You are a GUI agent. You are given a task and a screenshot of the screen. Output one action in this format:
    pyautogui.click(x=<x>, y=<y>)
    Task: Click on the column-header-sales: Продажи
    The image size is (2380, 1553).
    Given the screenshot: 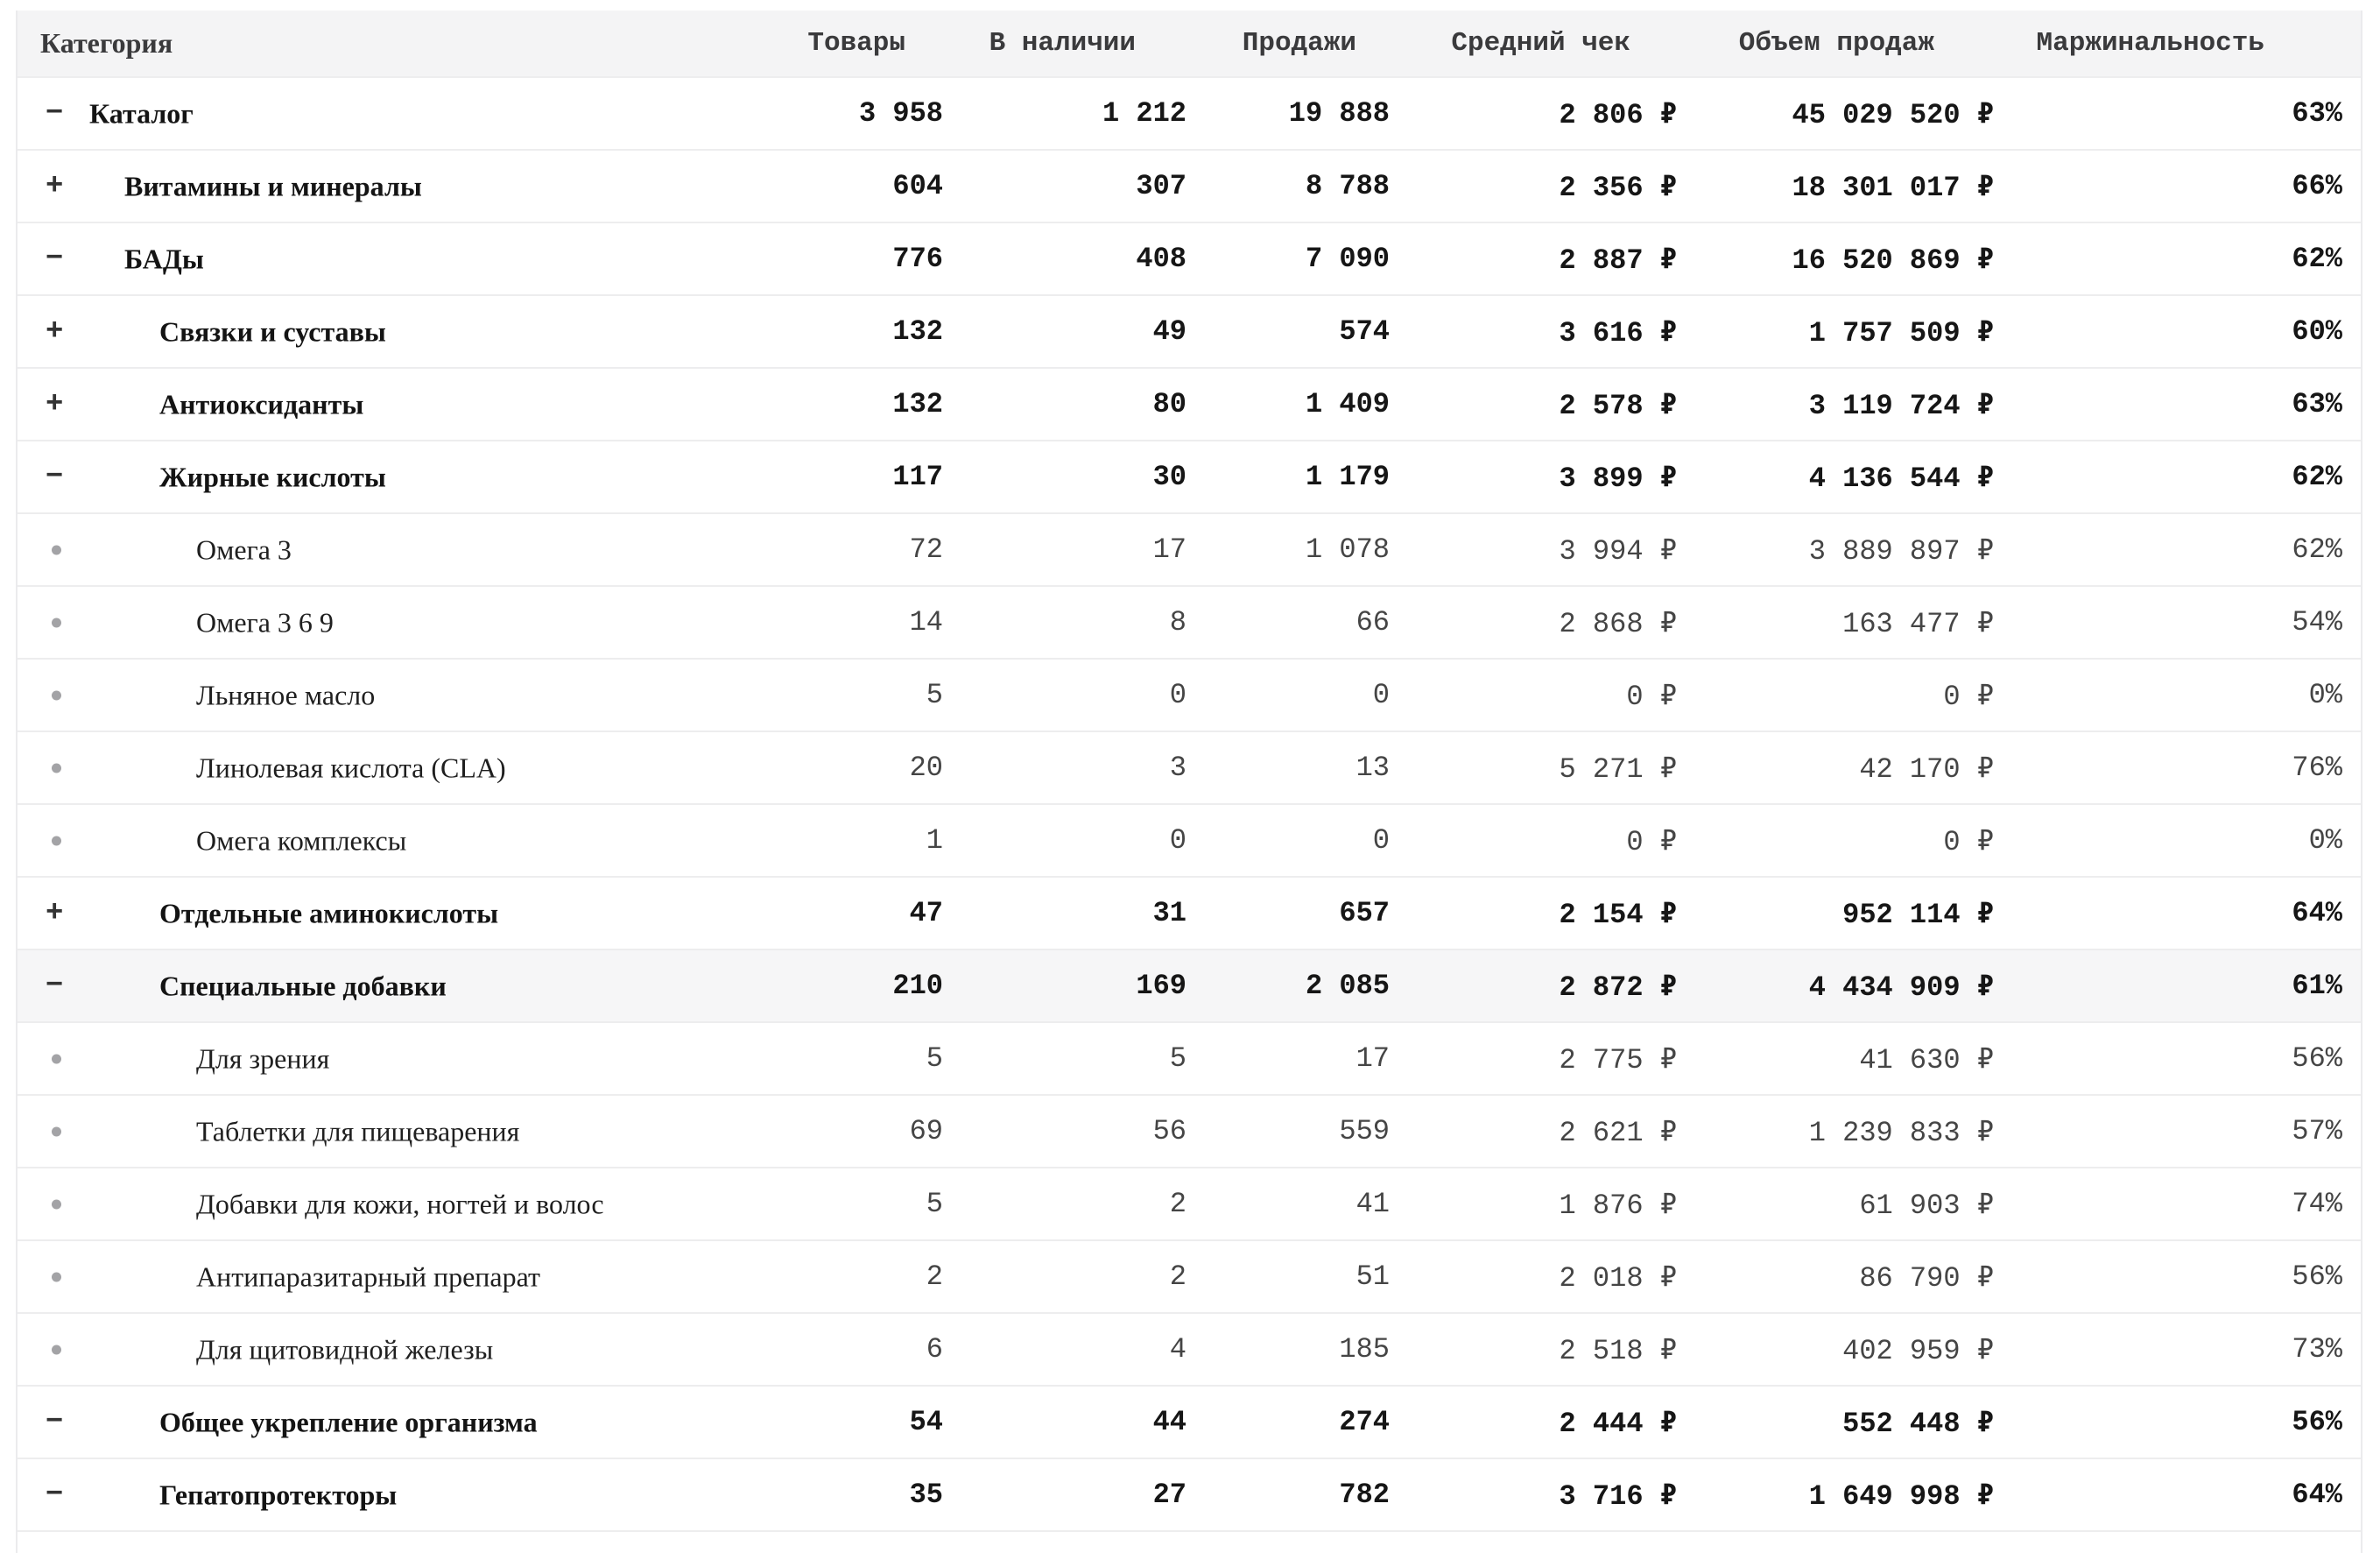 What is the action you would take?
    pyautogui.click(x=1299, y=43)
    